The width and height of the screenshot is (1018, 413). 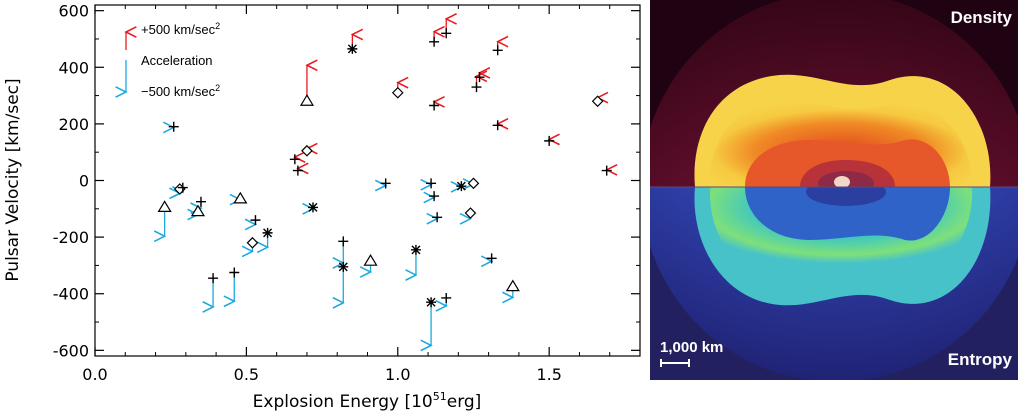 I want to click on y-tick-label: -400, so click(x=71, y=294).